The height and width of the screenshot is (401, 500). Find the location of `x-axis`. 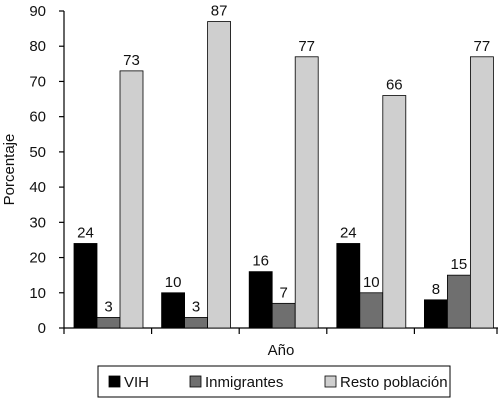

x-axis is located at coordinates (280, 330).